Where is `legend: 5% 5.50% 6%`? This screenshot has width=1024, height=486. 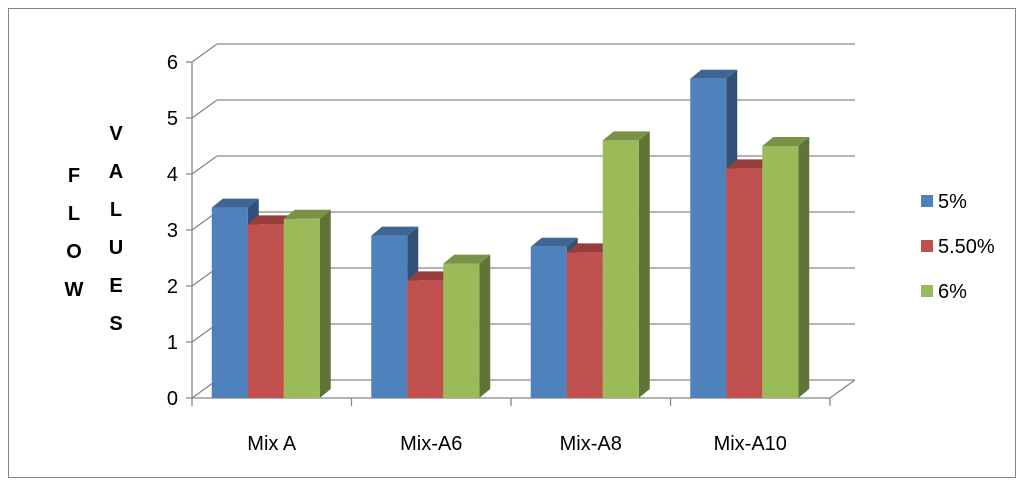 legend: 5% 5.50% 6% is located at coordinates (958, 247).